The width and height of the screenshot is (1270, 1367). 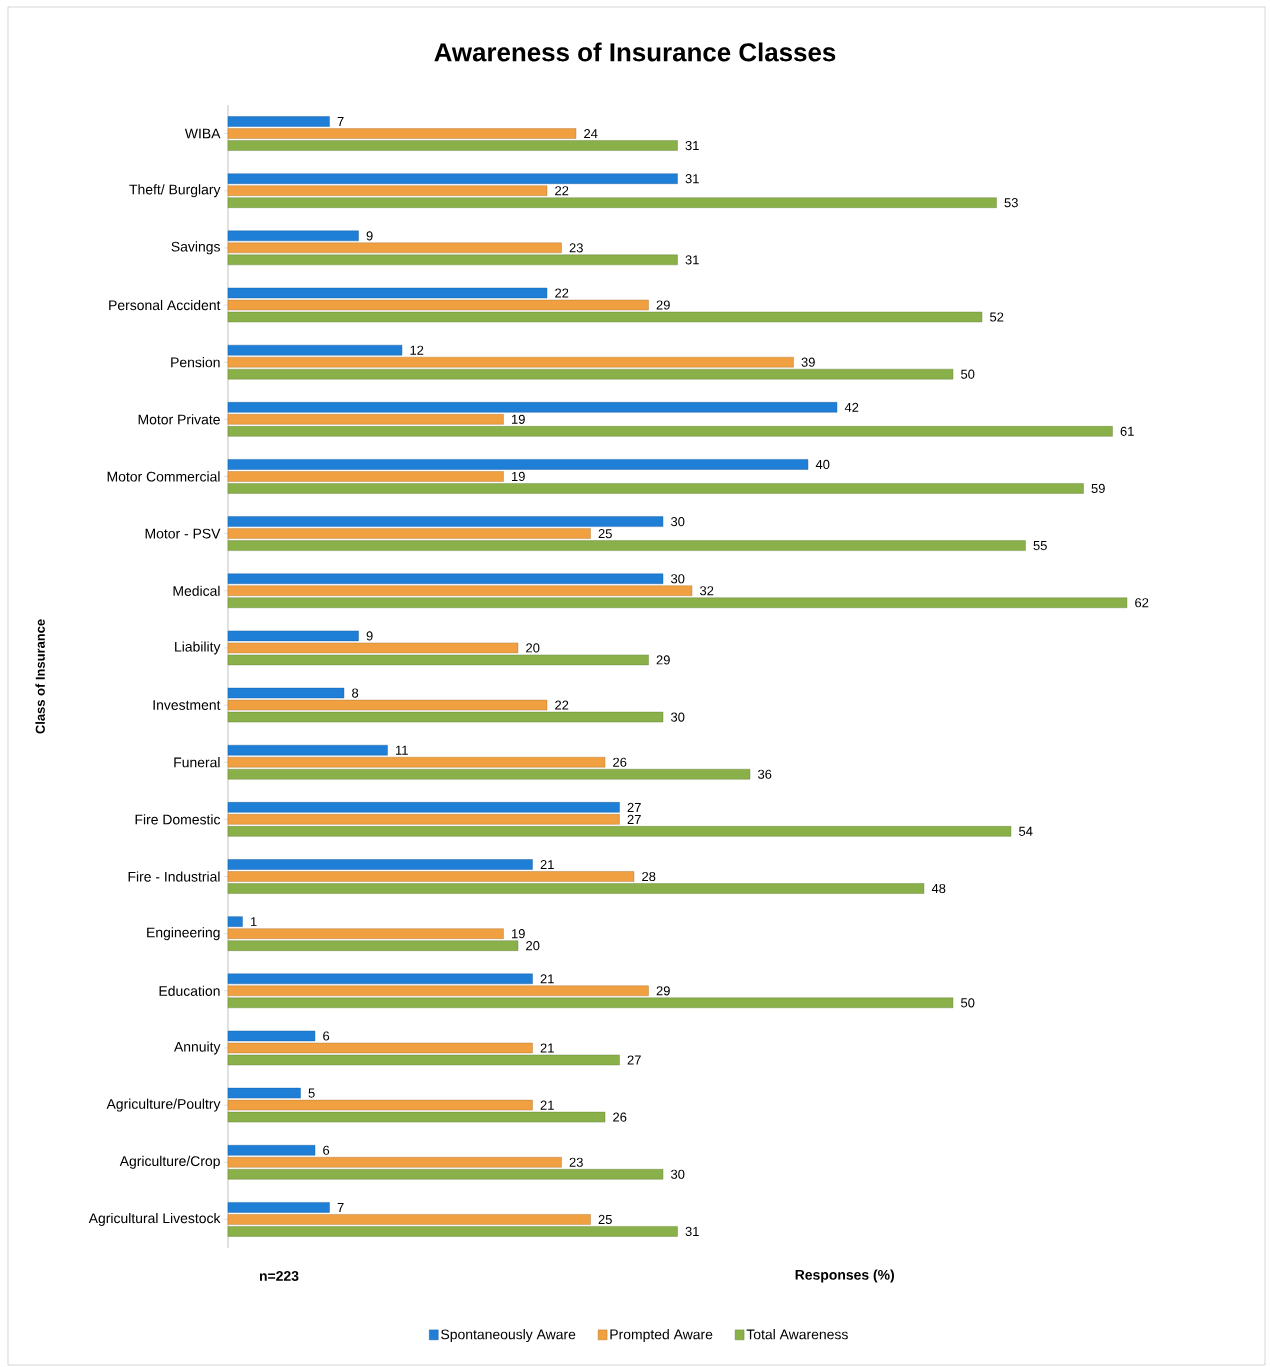 I want to click on y-tick-label: Theft/ Burglary, so click(x=175, y=191).